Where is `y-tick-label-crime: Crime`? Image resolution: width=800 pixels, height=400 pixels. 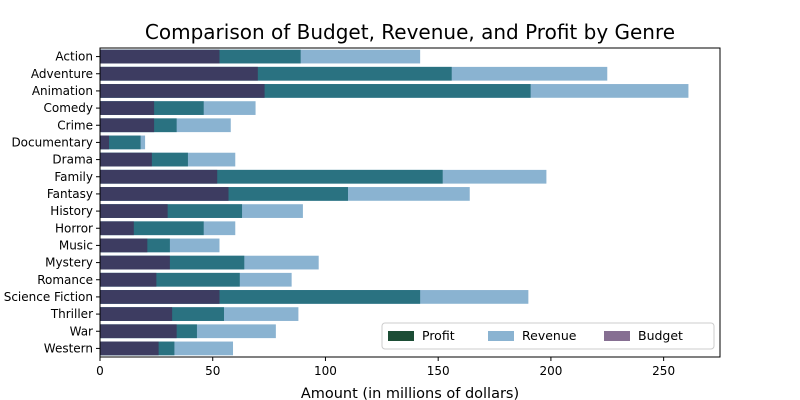 y-tick-label-crime: Crime is located at coordinates (75, 125).